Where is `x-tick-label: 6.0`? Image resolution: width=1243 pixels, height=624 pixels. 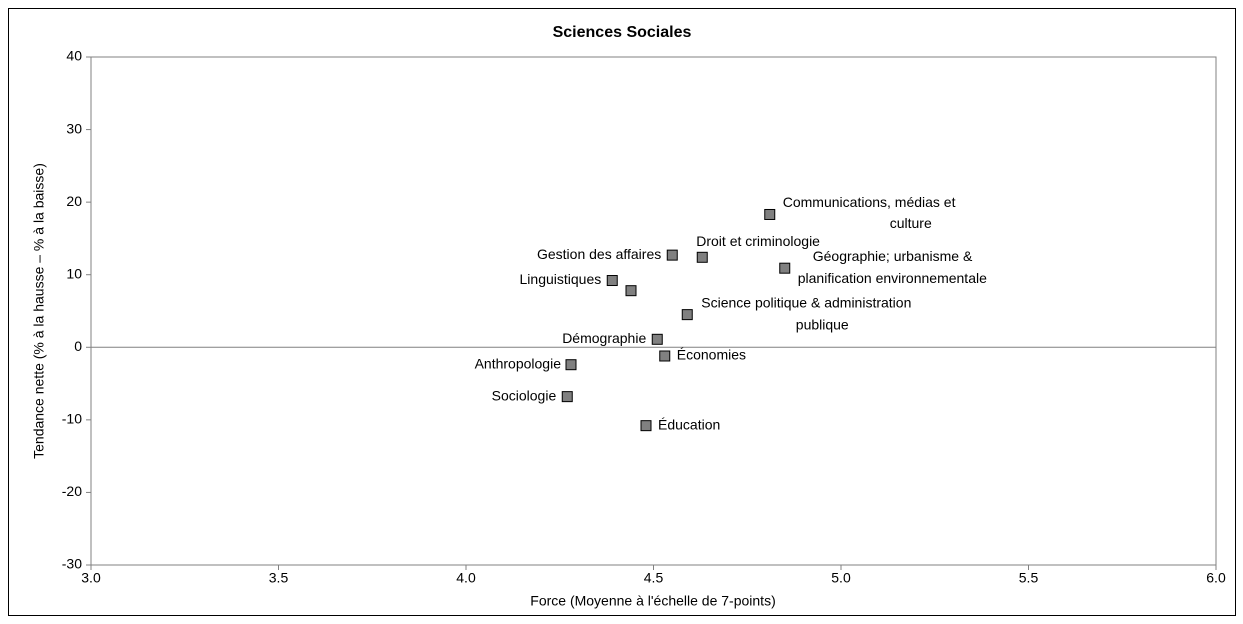
x-tick-label: 6.0 is located at coordinates (1216, 578).